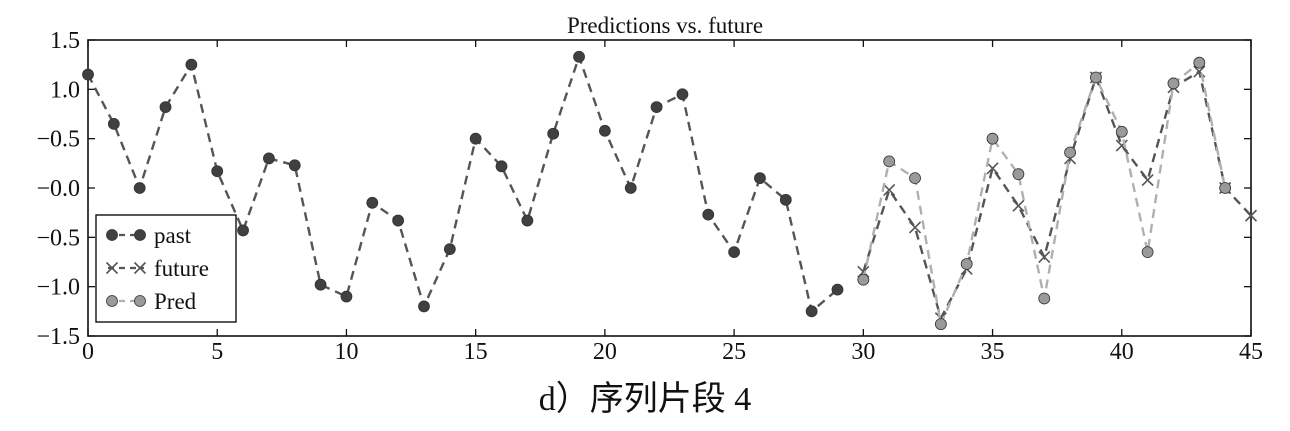  I want to click on legend-label: Pred, so click(175, 301).